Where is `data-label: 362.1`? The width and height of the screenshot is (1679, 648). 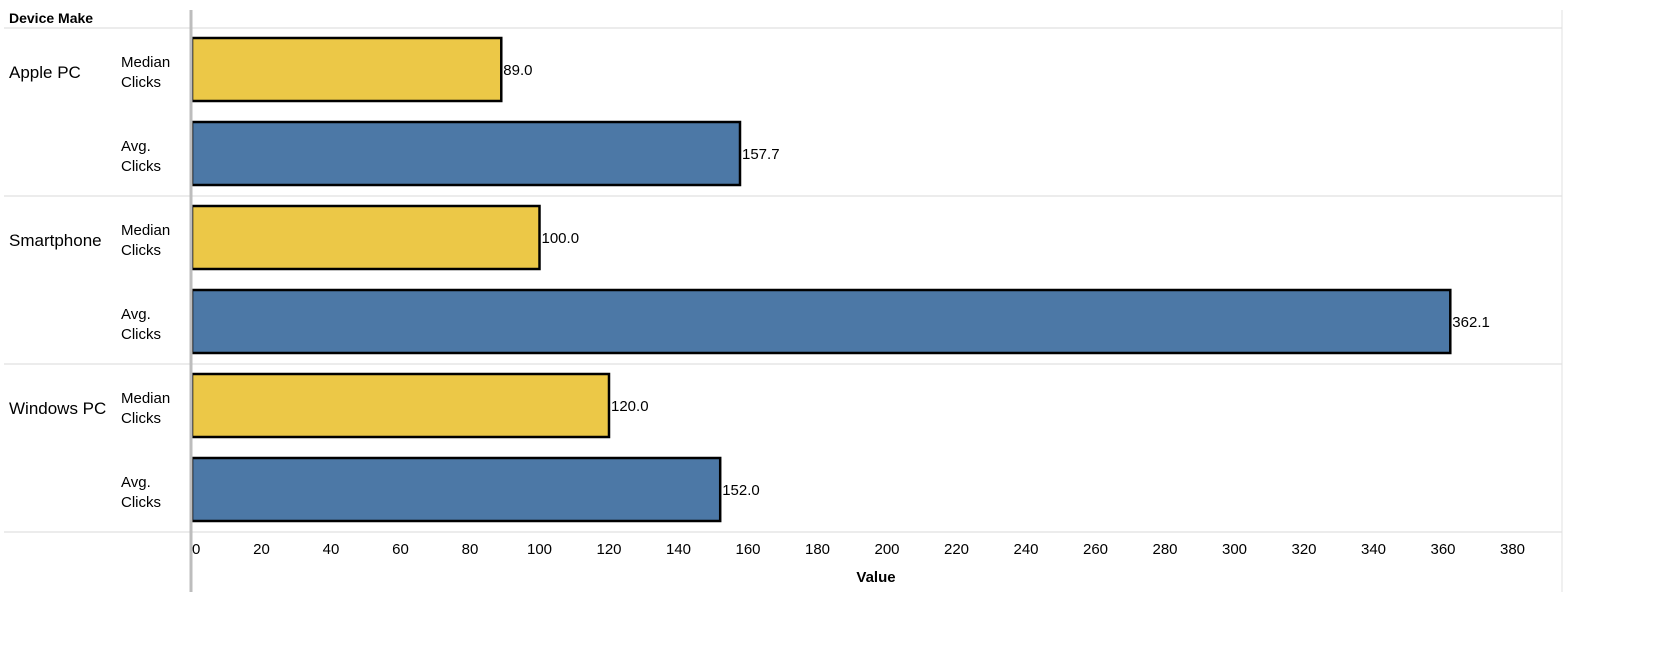 data-label: 362.1 is located at coordinates (1471, 322).